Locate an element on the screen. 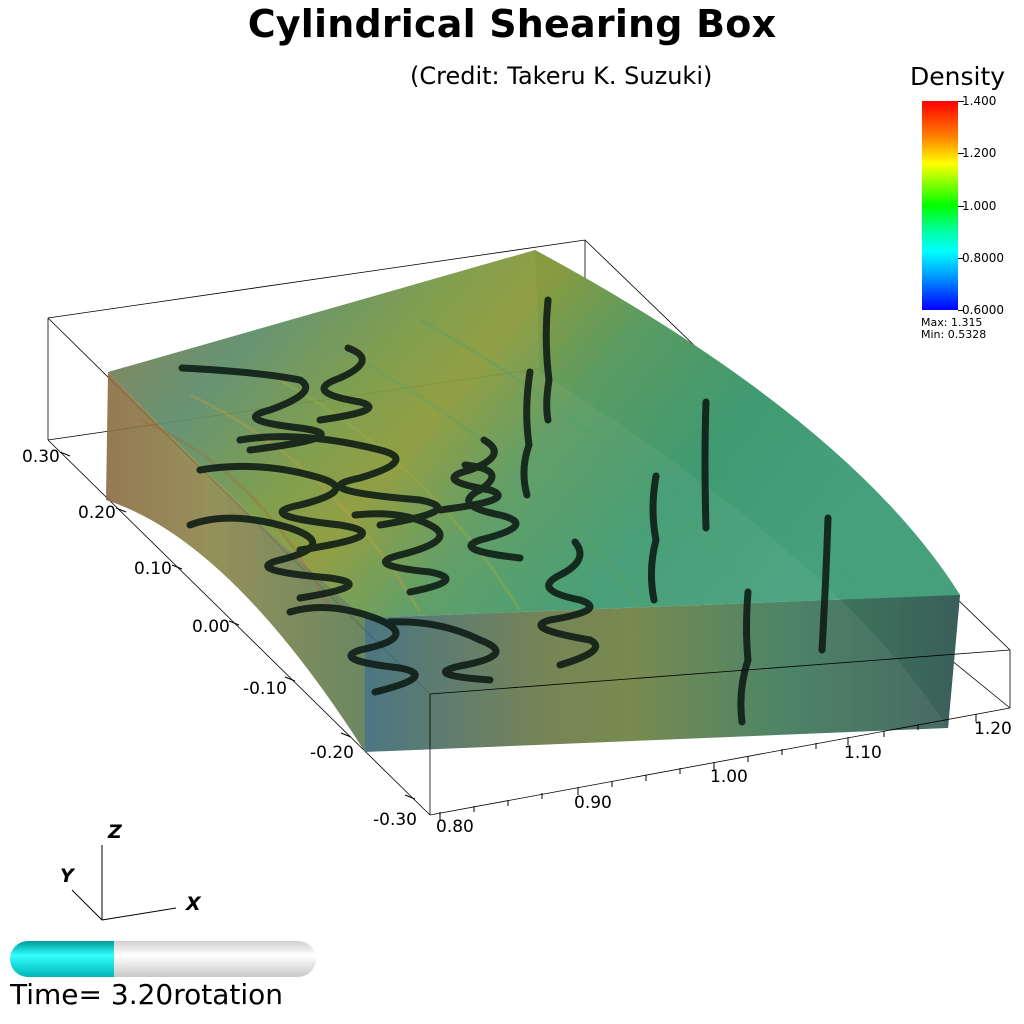 The width and height of the screenshot is (1024, 1024). x-tick-label: 0.80 is located at coordinates (455, 827).